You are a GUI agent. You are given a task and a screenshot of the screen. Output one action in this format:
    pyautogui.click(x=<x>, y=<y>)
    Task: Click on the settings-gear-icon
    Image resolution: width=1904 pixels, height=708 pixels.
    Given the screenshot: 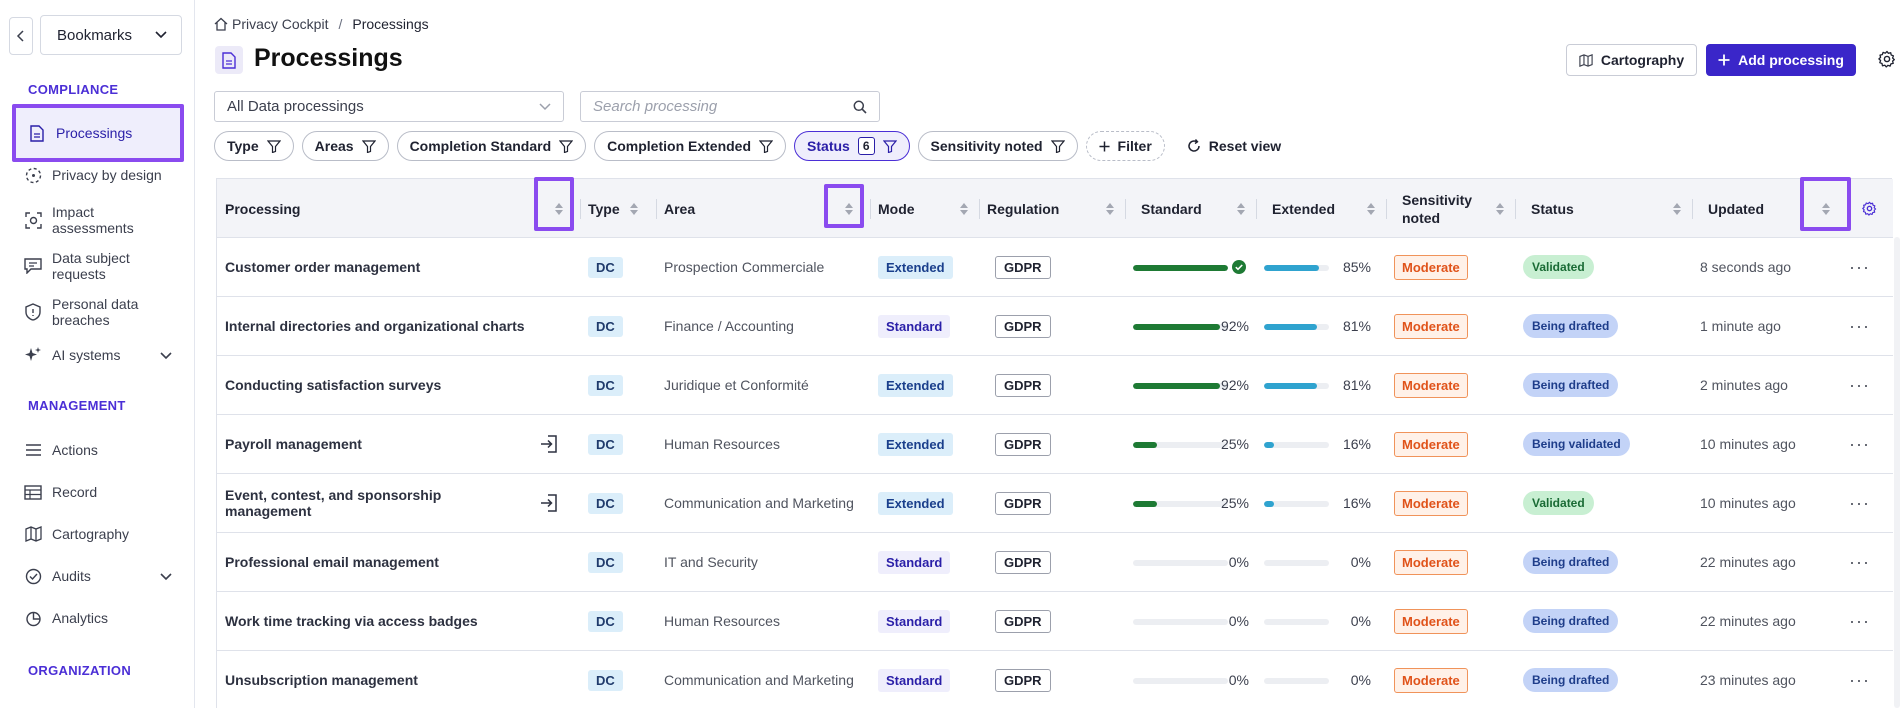 What is the action you would take?
    pyautogui.click(x=1887, y=61)
    